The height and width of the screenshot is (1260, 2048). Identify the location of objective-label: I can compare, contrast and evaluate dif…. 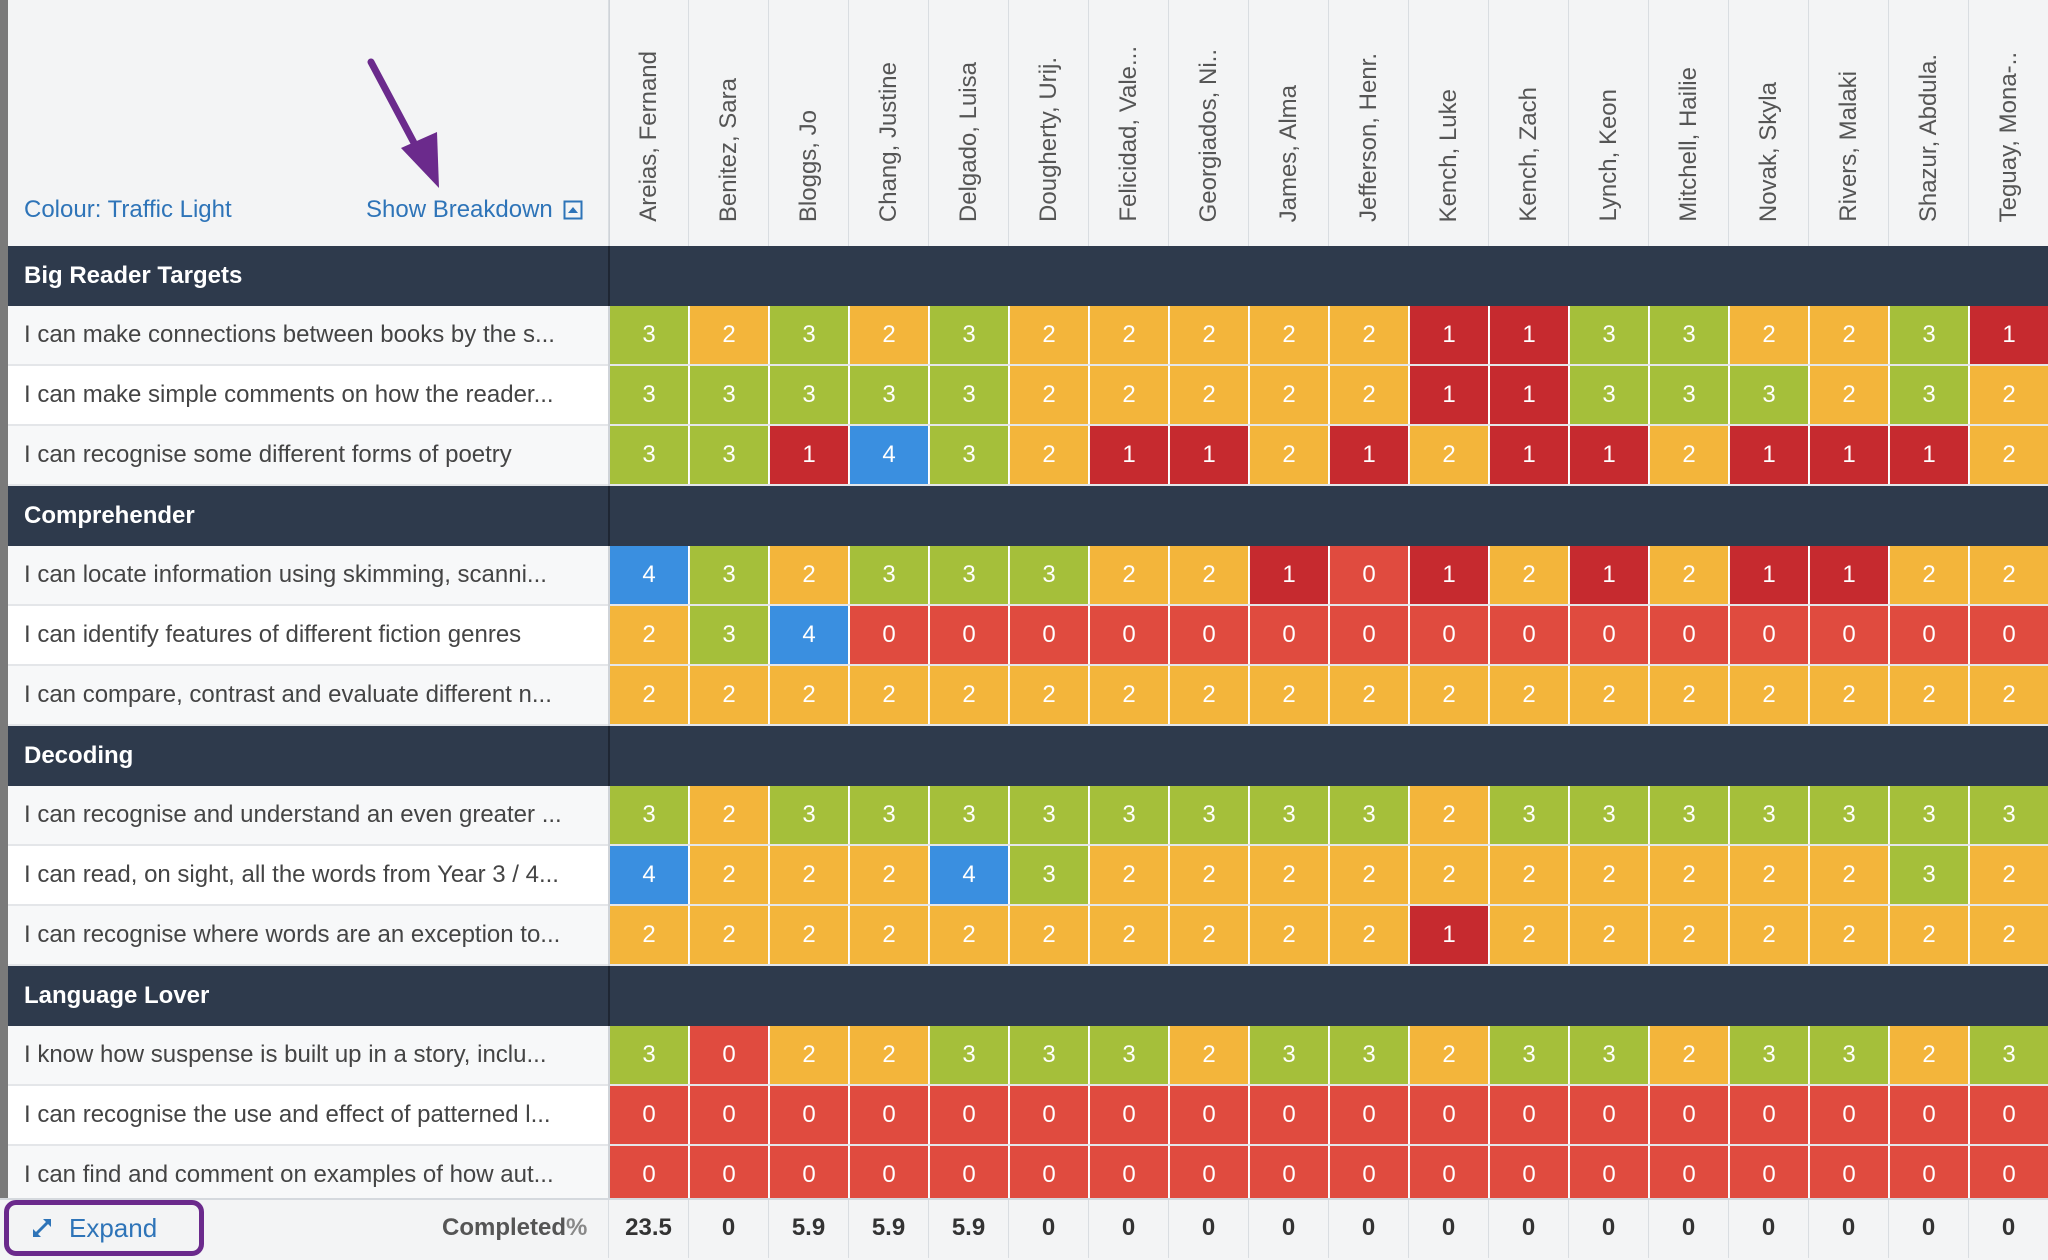
(288, 694).